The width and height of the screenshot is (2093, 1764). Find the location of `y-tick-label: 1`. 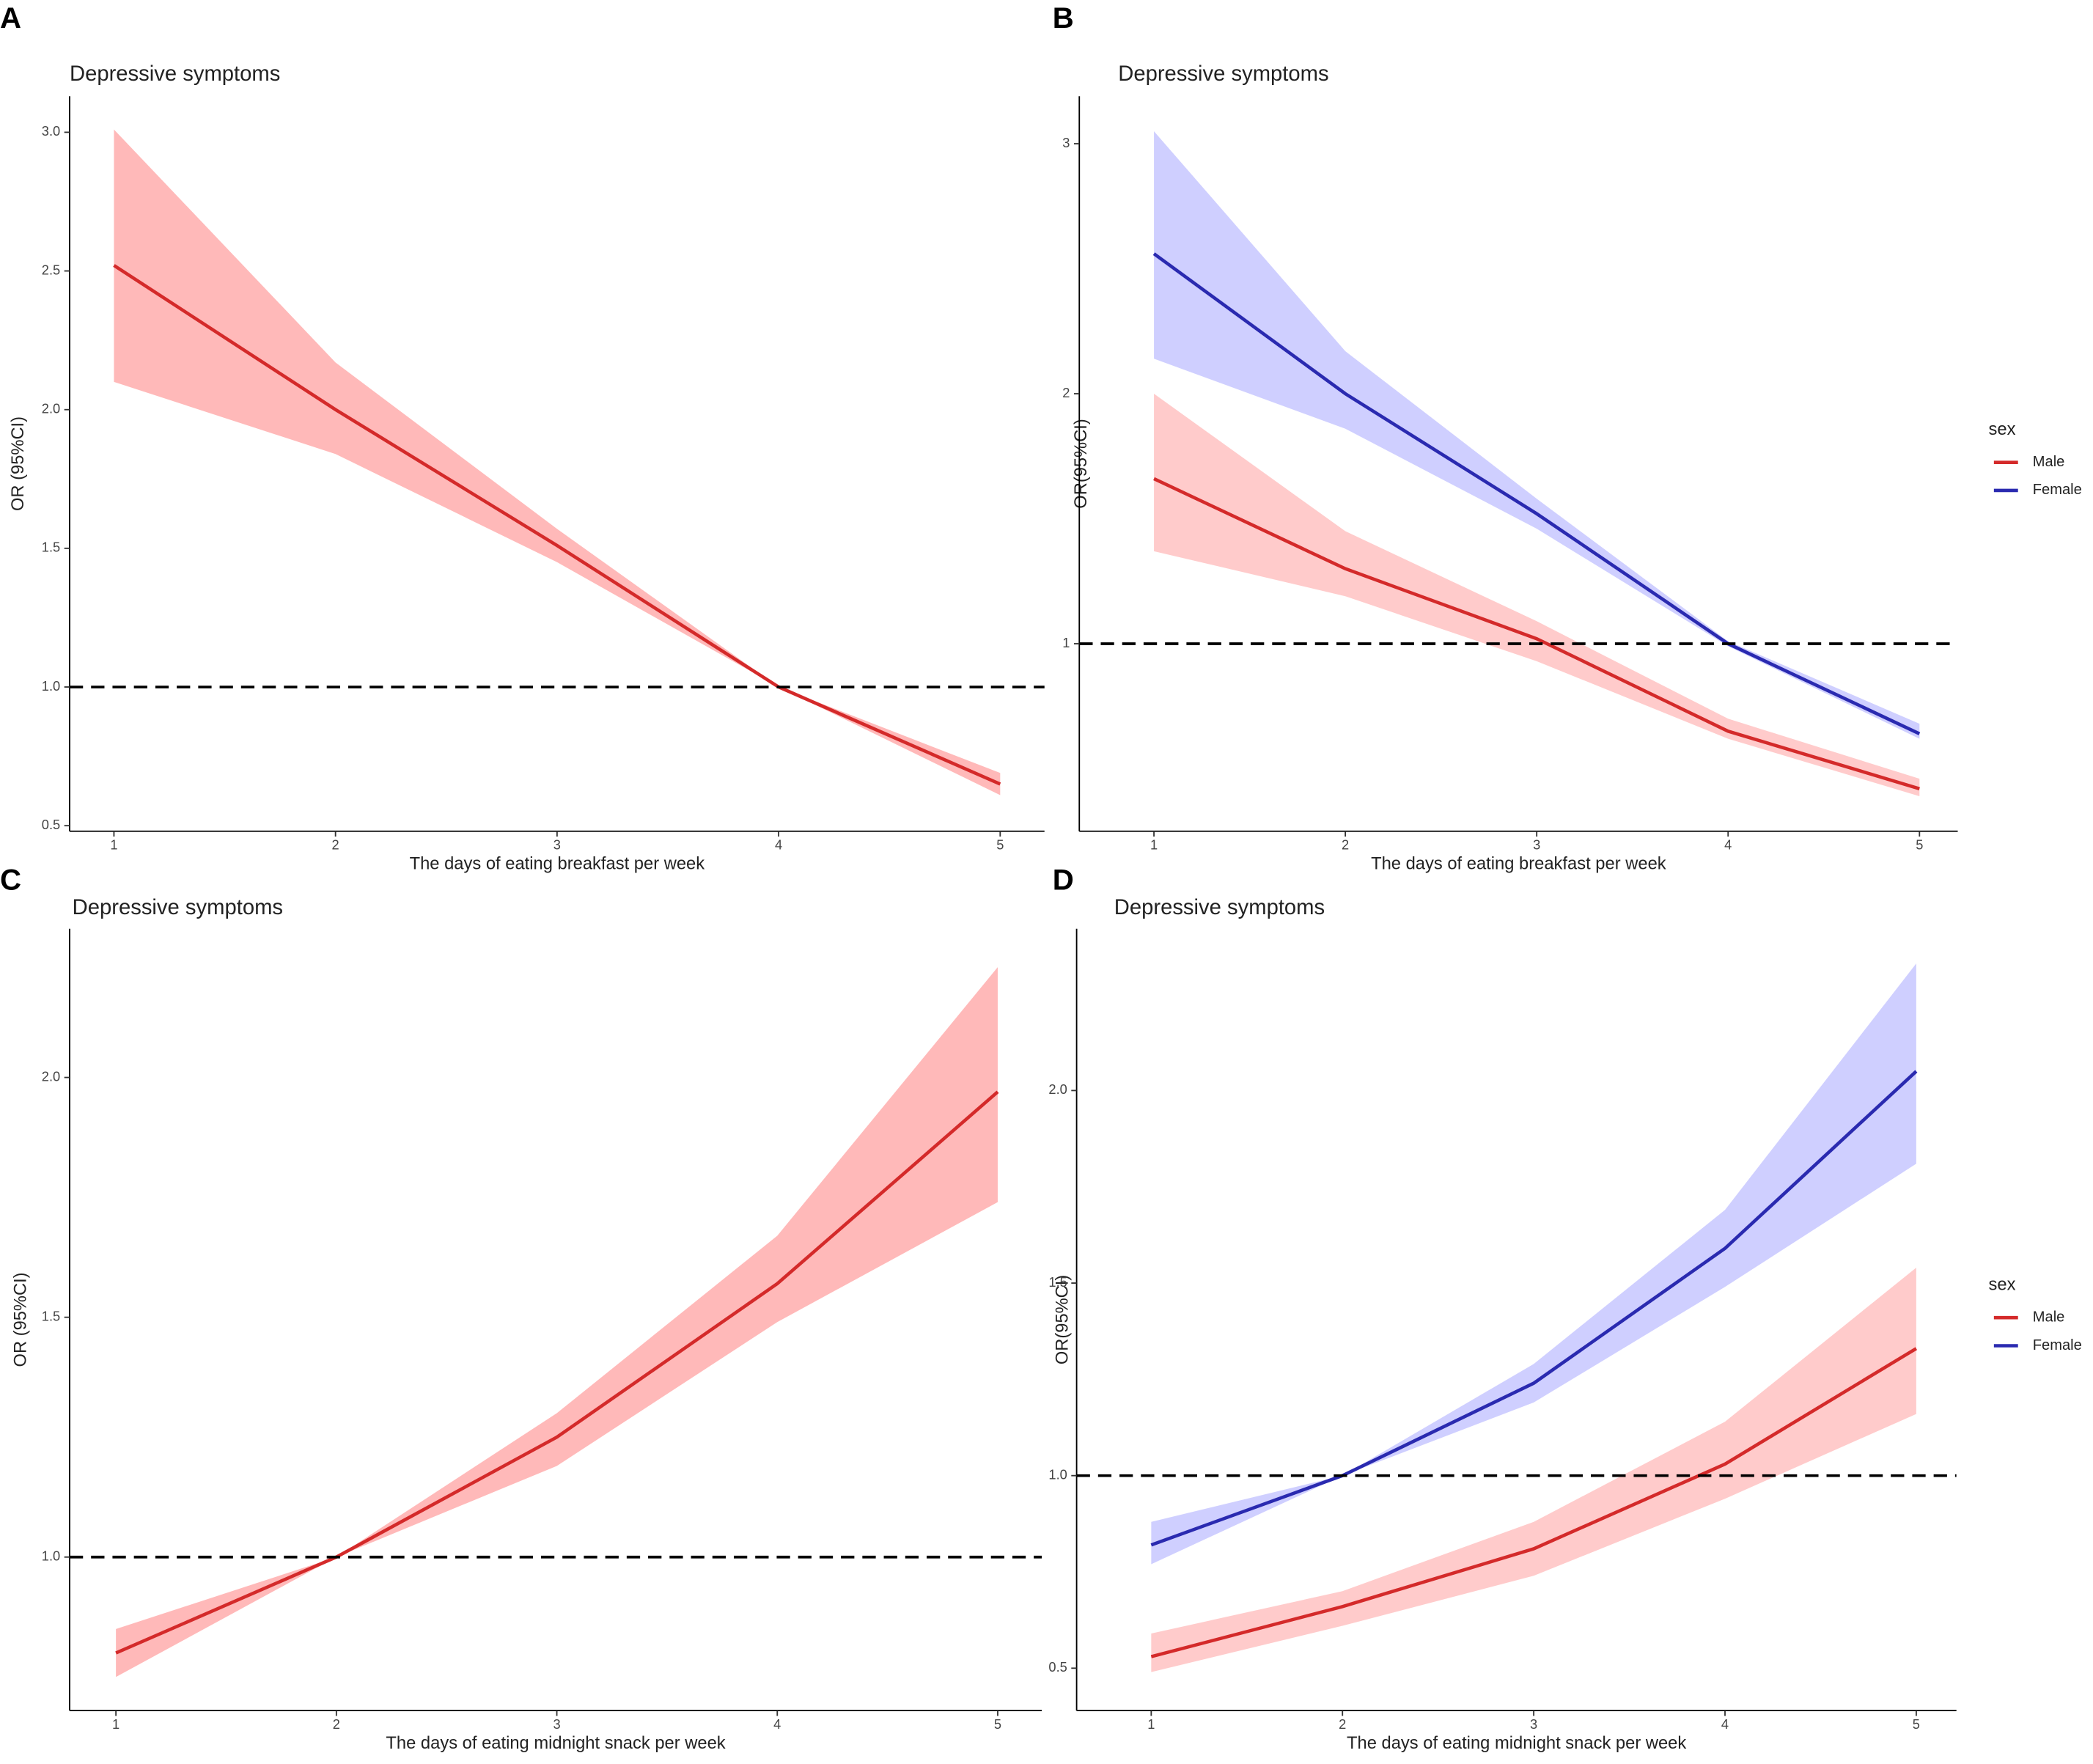

y-tick-label: 1 is located at coordinates (1066, 642).